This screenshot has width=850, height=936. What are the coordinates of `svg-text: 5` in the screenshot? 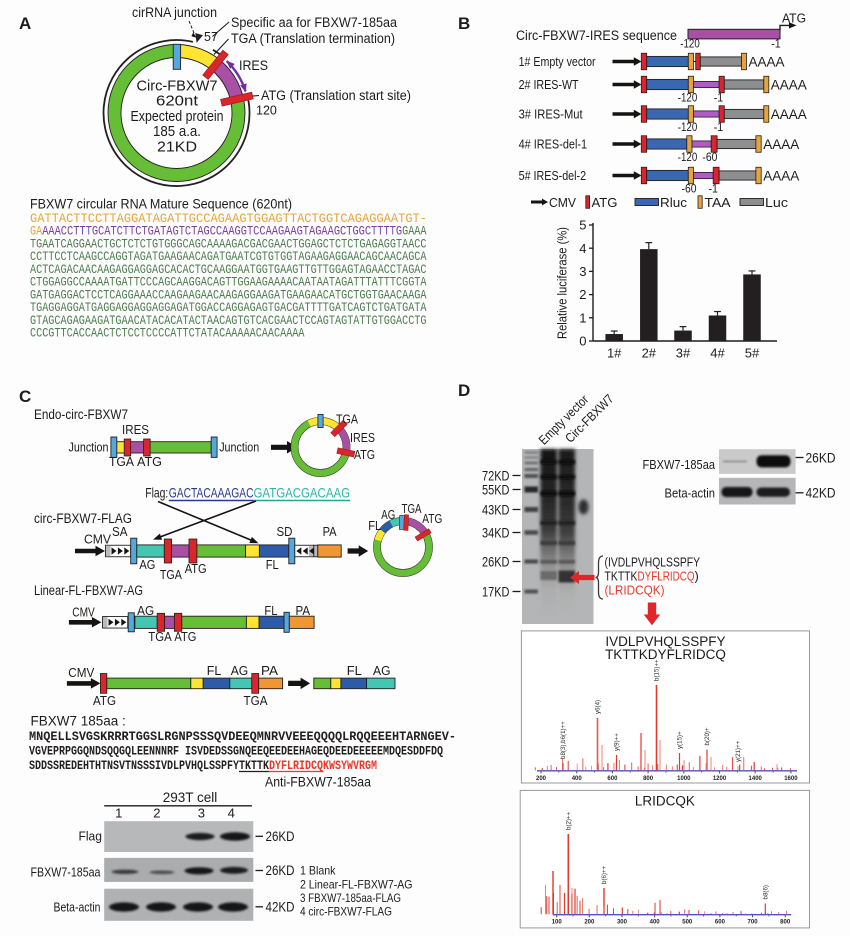 It's located at (582, 225).